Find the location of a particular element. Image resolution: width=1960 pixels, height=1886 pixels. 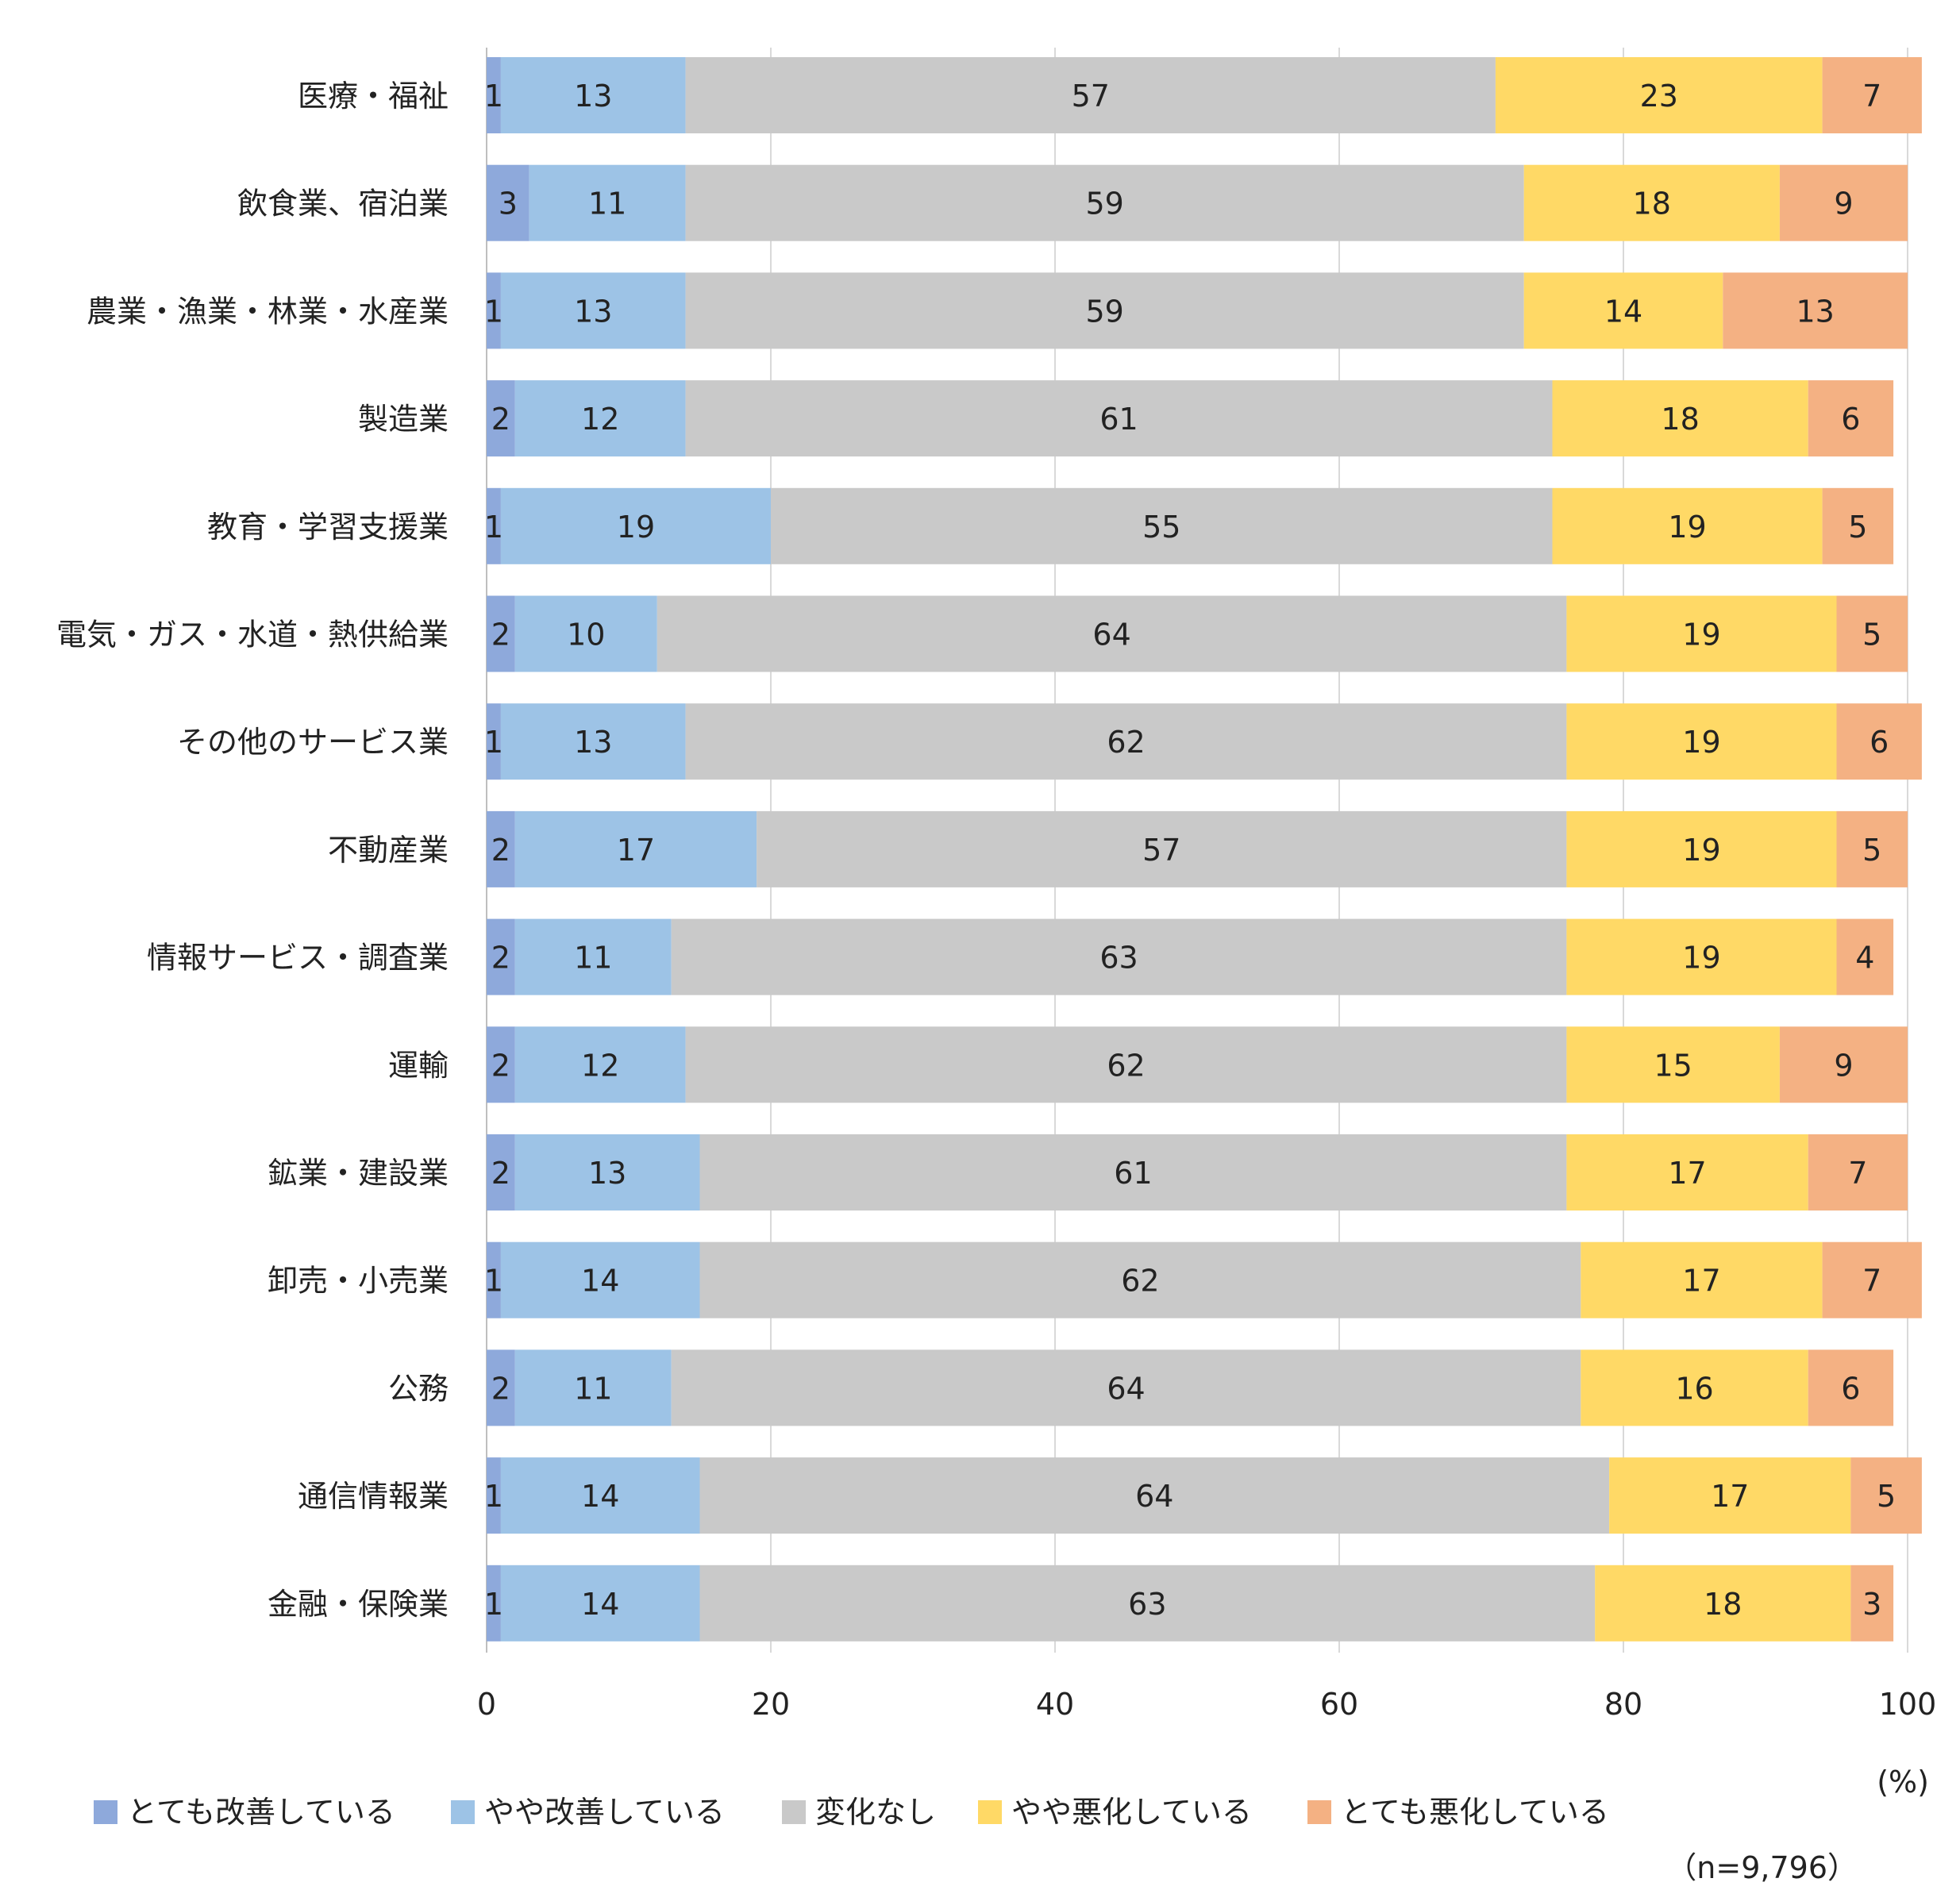

bar-value-label: 12 is located at coordinates (600, 419).